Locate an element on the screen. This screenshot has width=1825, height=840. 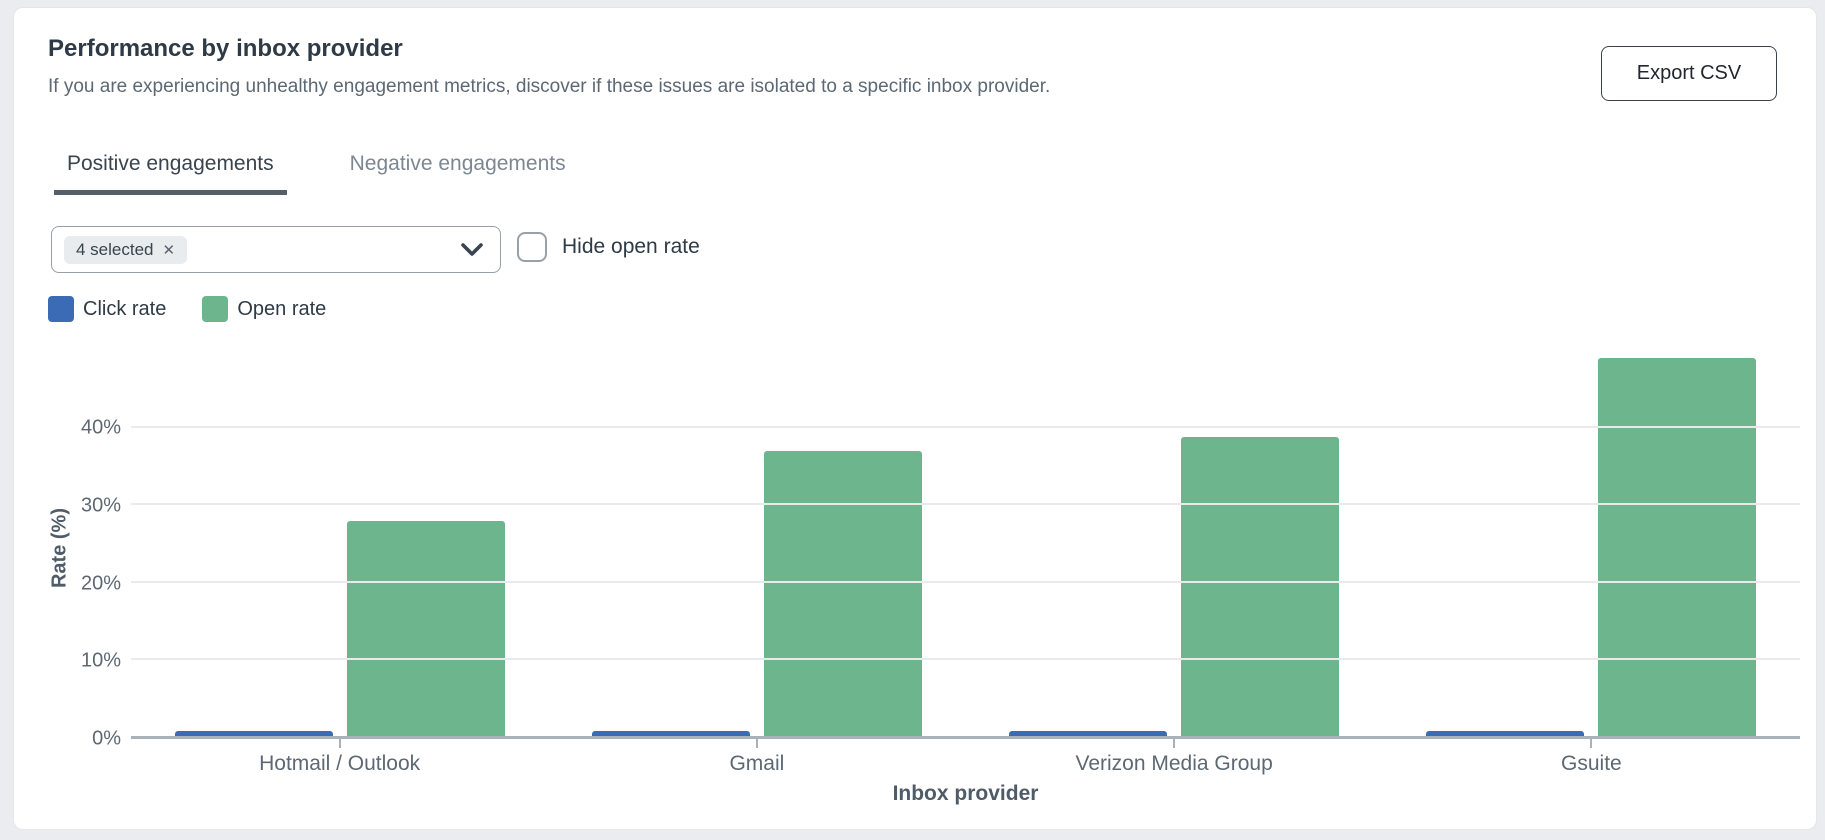
legend-label: Open rate is located at coordinates (282, 308).